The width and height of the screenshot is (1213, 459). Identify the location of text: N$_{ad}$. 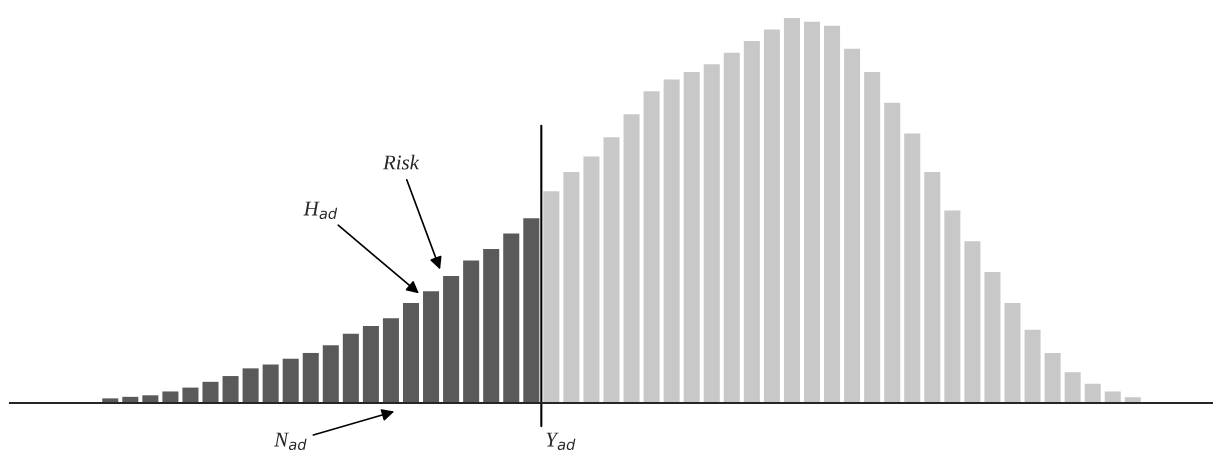
(290, 441).